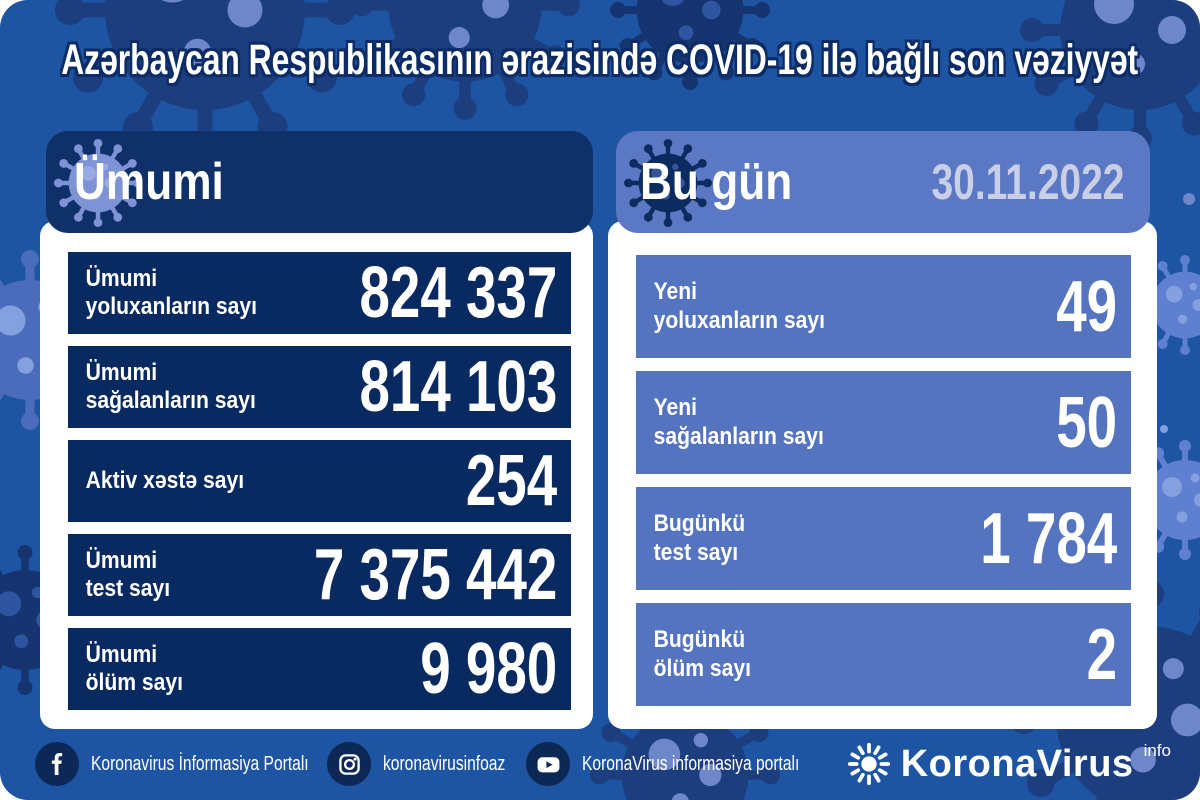 Image resolution: width=1200 pixels, height=800 pixels. I want to click on stat-row-total-infections: Ümumi yoluxanların sayı 824 337, so click(319, 293).